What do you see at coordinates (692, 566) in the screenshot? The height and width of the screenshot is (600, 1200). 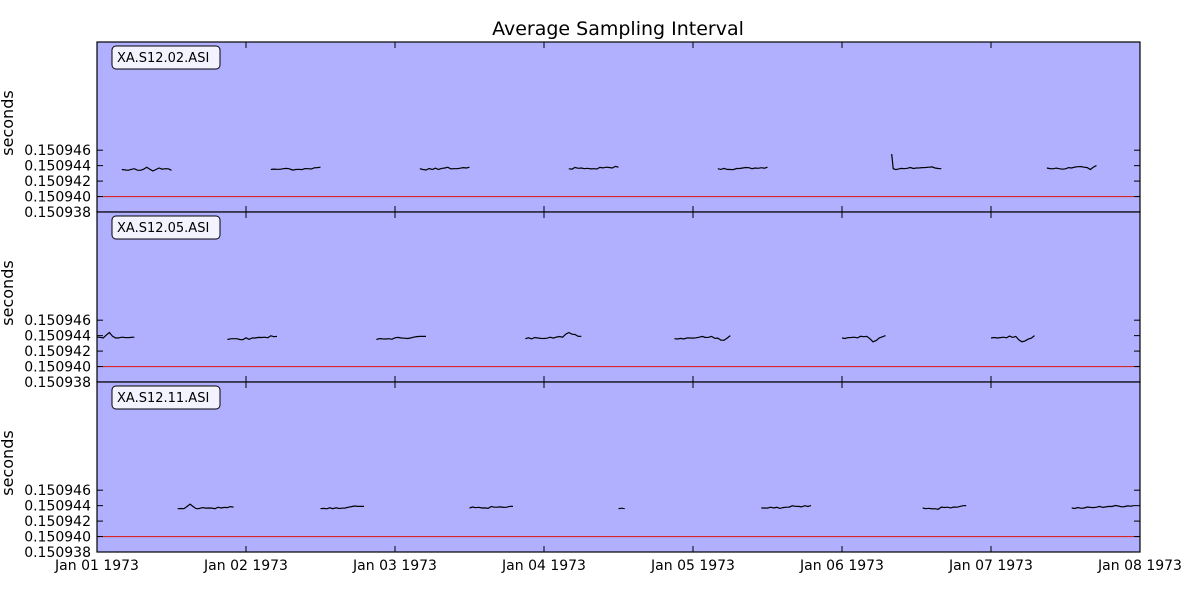 I see `x-tick-label: Jan 05 1973` at bounding box center [692, 566].